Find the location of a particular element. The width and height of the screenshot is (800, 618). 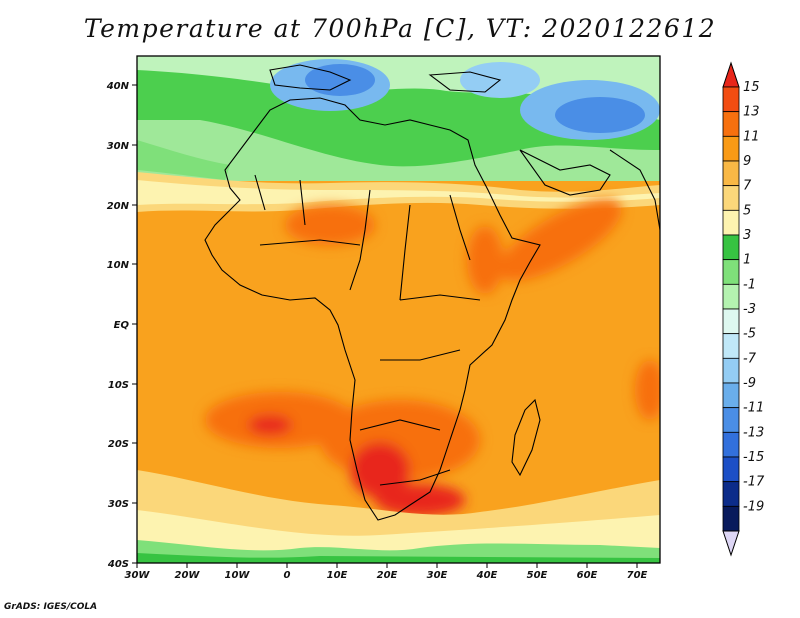

lon-label: 20W is located at coordinates (188, 575).